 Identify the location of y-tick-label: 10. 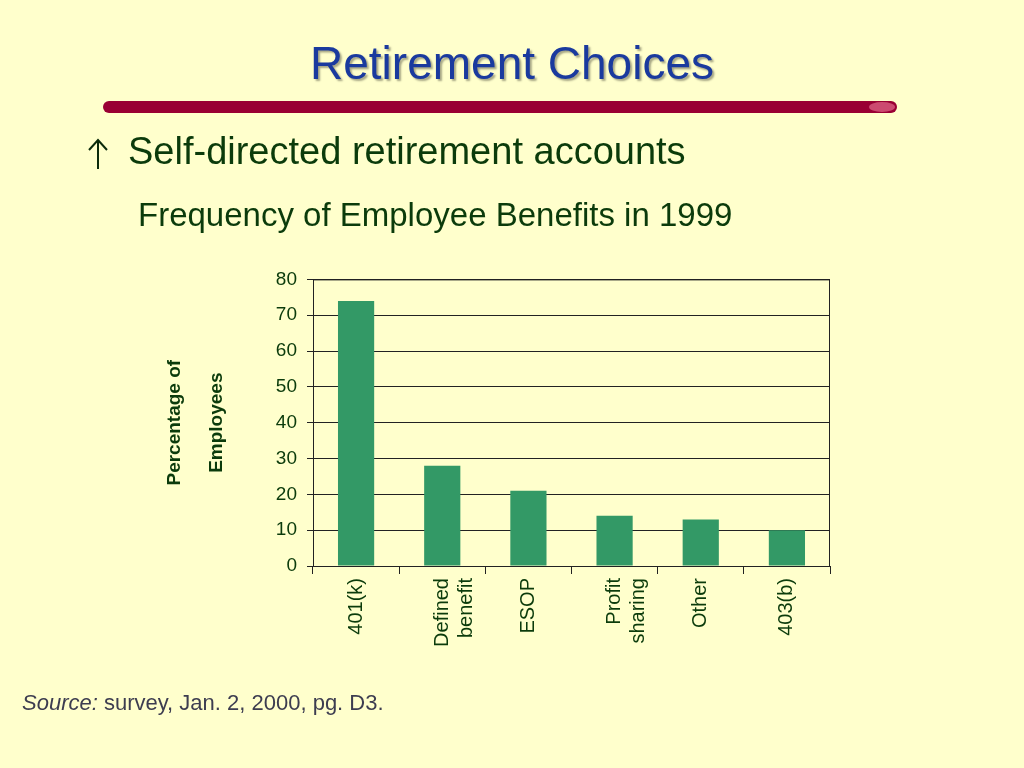
(286, 529).